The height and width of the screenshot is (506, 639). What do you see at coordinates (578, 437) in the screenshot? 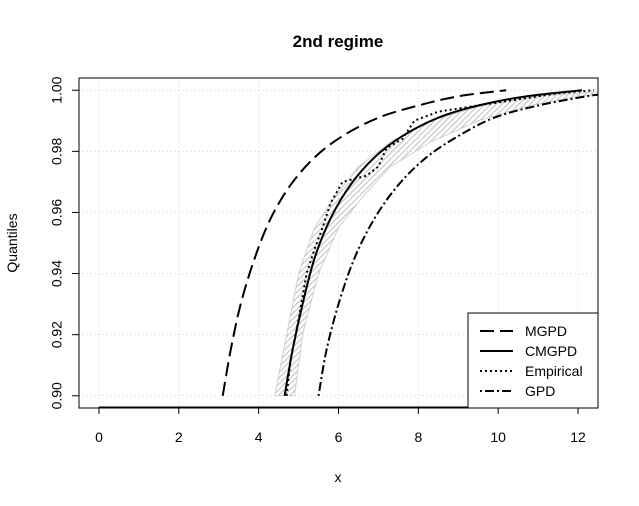
I see `x-tick-label: 12` at bounding box center [578, 437].